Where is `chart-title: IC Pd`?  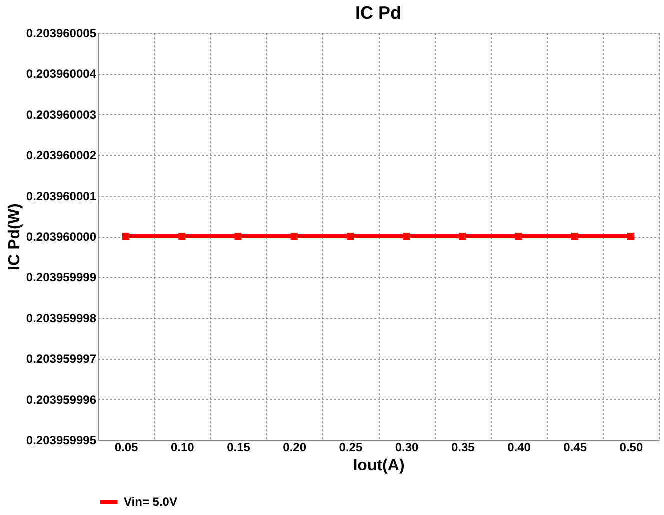
chart-title: IC Pd is located at coordinates (378, 13).